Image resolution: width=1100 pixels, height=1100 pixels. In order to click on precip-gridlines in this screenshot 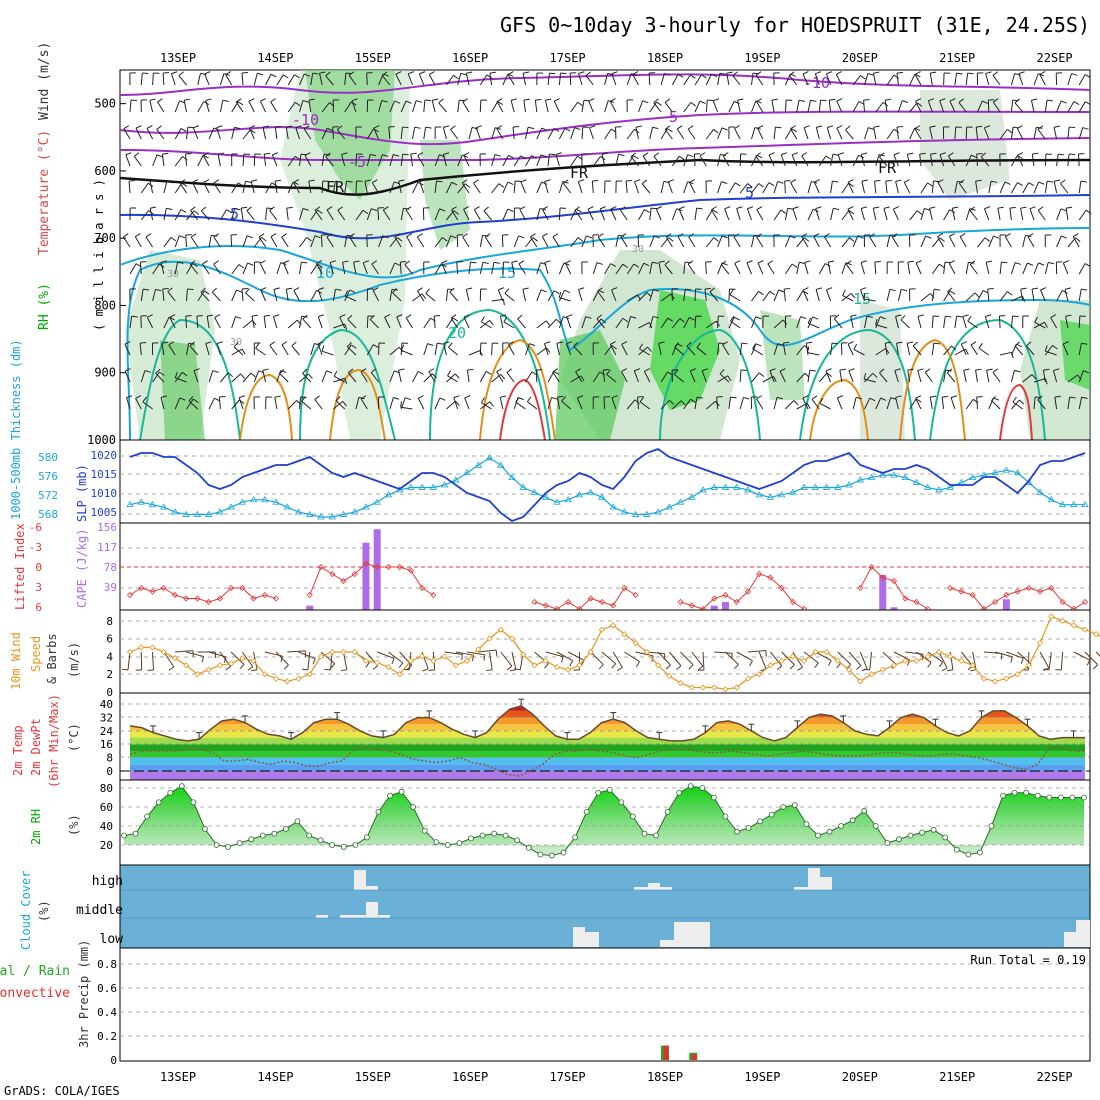, I will do `click(605, 1000)`.